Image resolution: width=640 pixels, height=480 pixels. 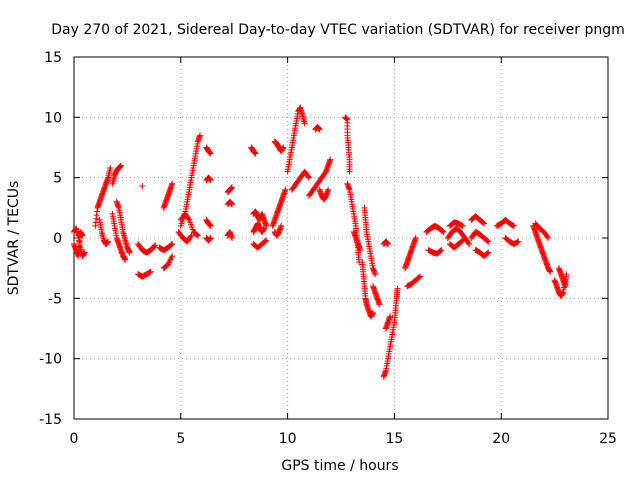 What do you see at coordinates (501, 439) in the screenshot?
I see `x-tick-label: 20` at bounding box center [501, 439].